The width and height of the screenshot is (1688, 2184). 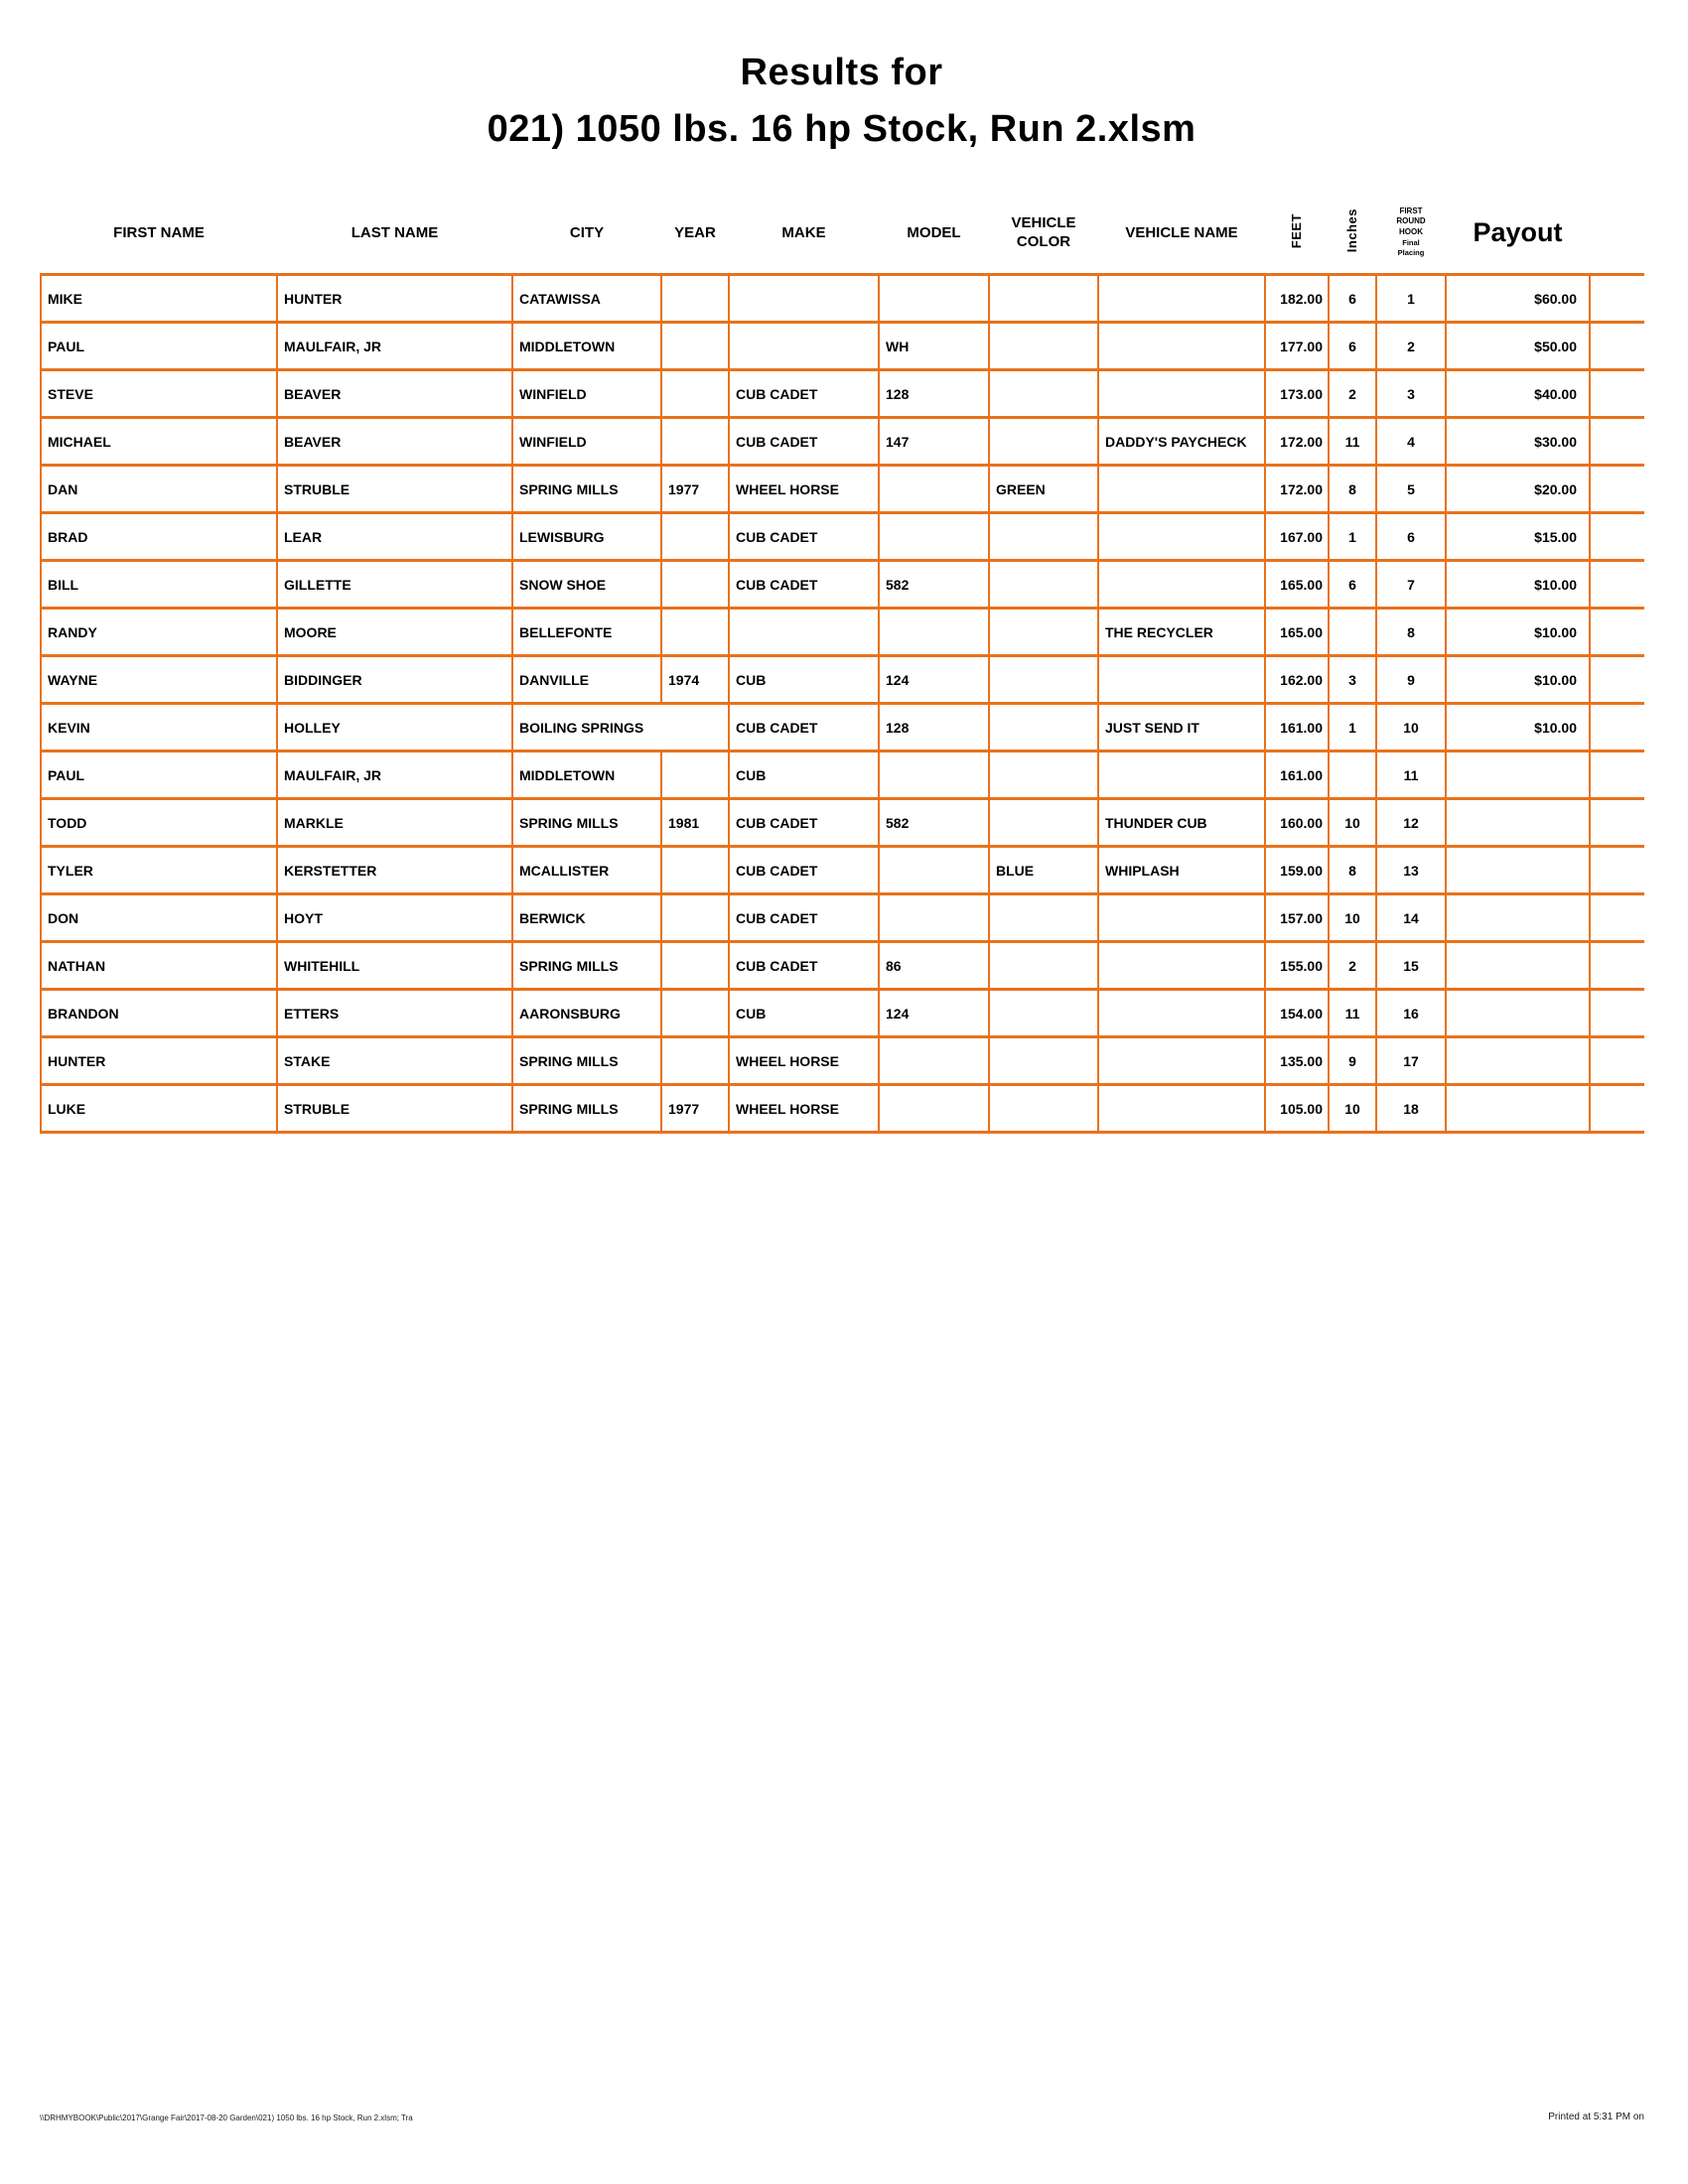 What do you see at coordinates (159, 346) in the screenshot?
I see `cell-first-name: PAUL` at bounding box center [159, 346].